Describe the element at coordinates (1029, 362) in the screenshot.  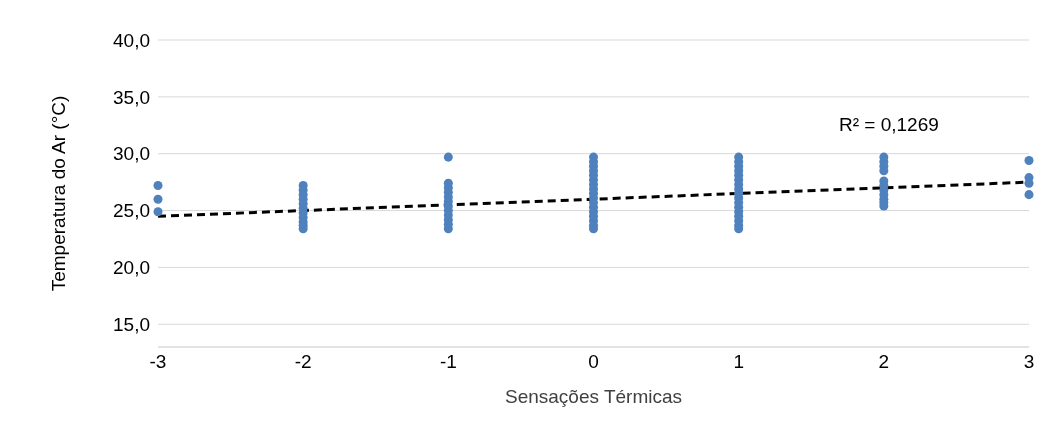
I see `x-tick-label: 3` at that location.